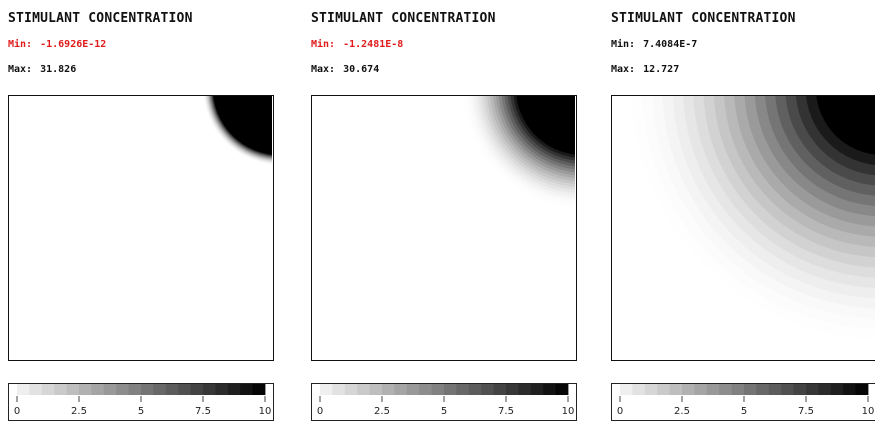 The image size is (875, 423). I want to click on max-readout: Max: 31.826, so click(42, 69).